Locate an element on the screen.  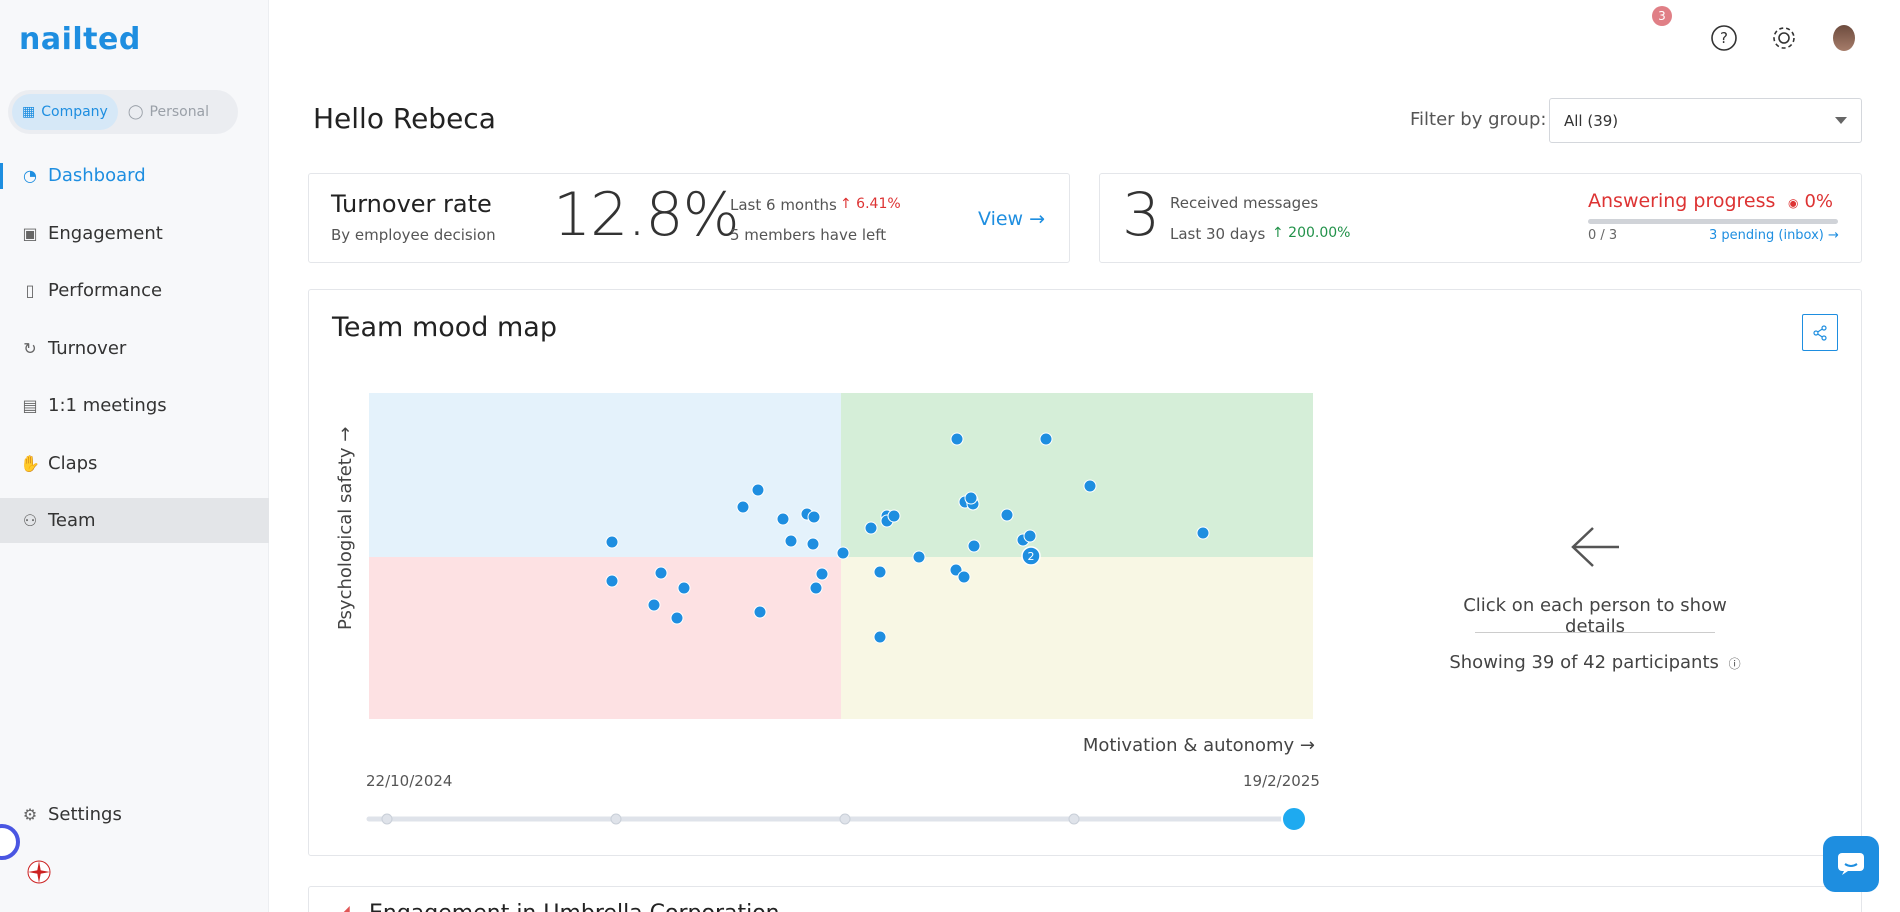
building-icon: ▦ is located at coordinates (29, 112).